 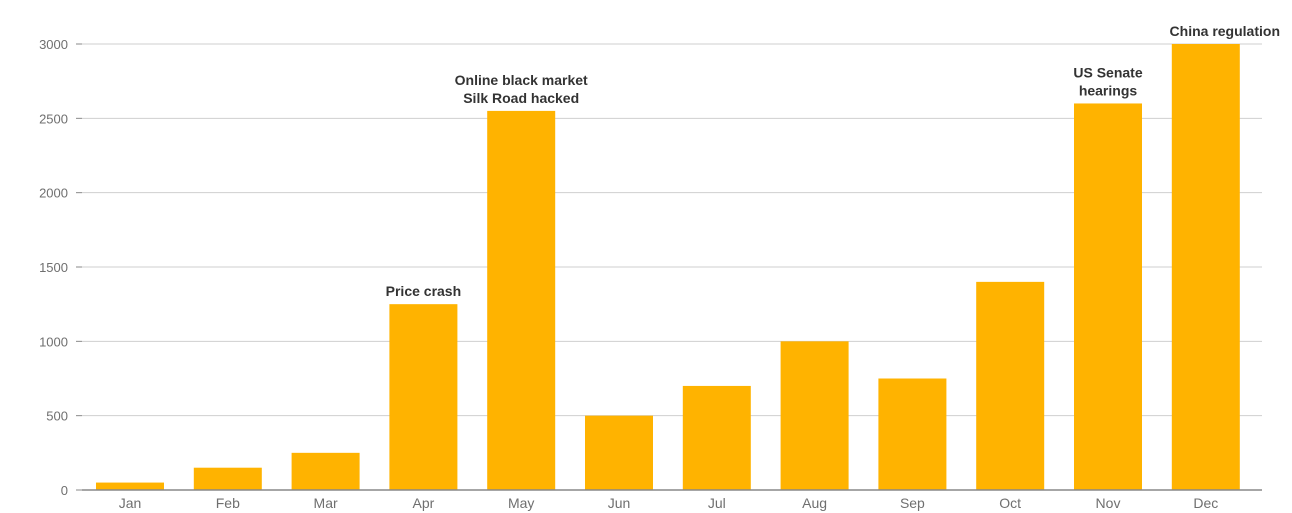 What do you see at coordinates (228, 503) in the screenshot?
I see `x-tick-label: Feb` at bounding box center [228, 503].